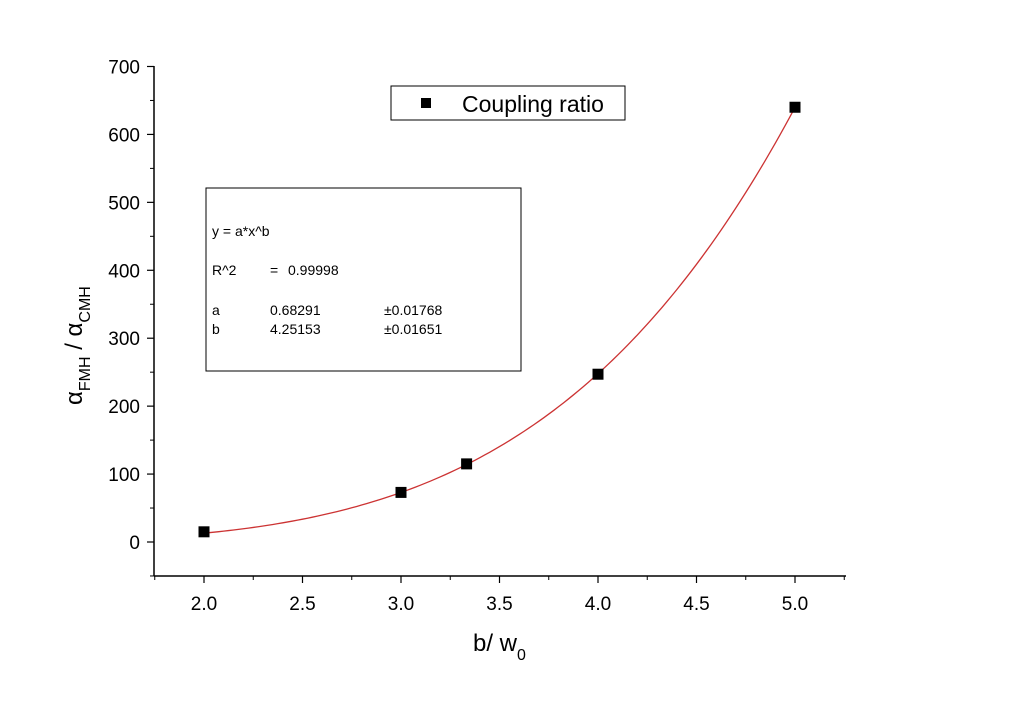 This screenshot has width=1020, height=716. Describe the element at coordinates (533, 104) in the screenshot. I see `legend-label: Coupling ratio` at that location.